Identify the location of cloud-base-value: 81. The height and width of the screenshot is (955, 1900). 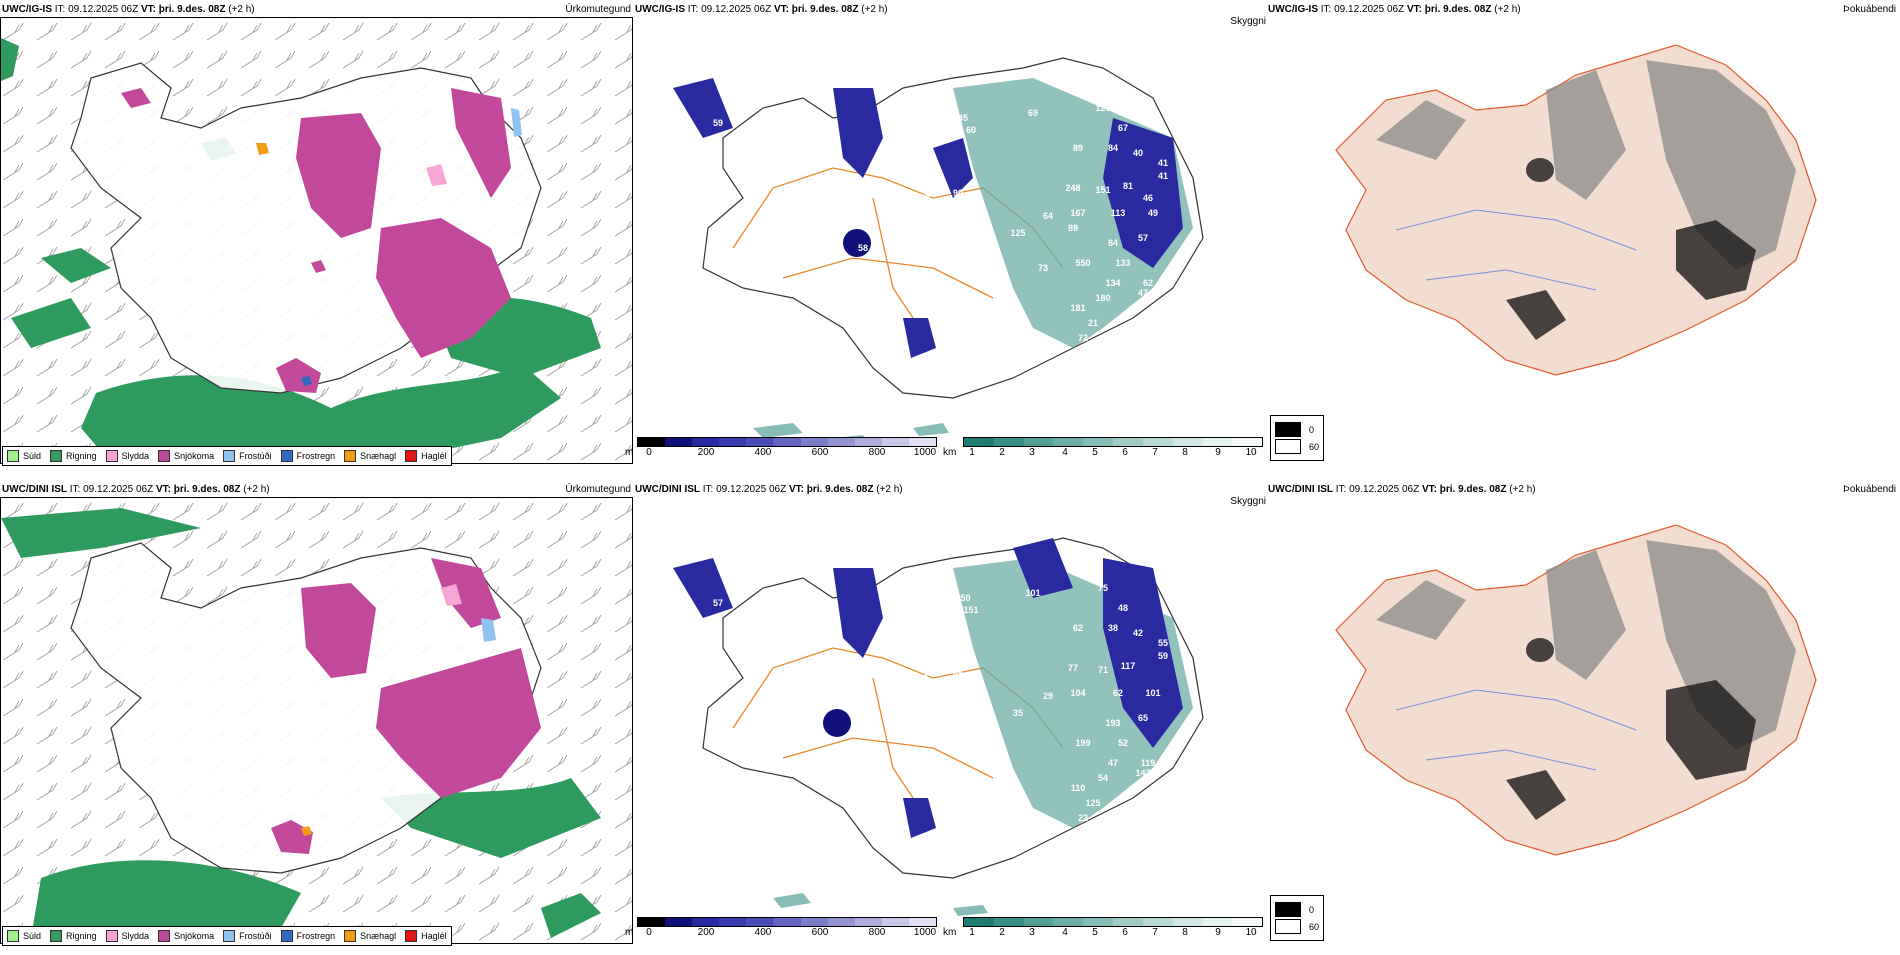
(903, 120).